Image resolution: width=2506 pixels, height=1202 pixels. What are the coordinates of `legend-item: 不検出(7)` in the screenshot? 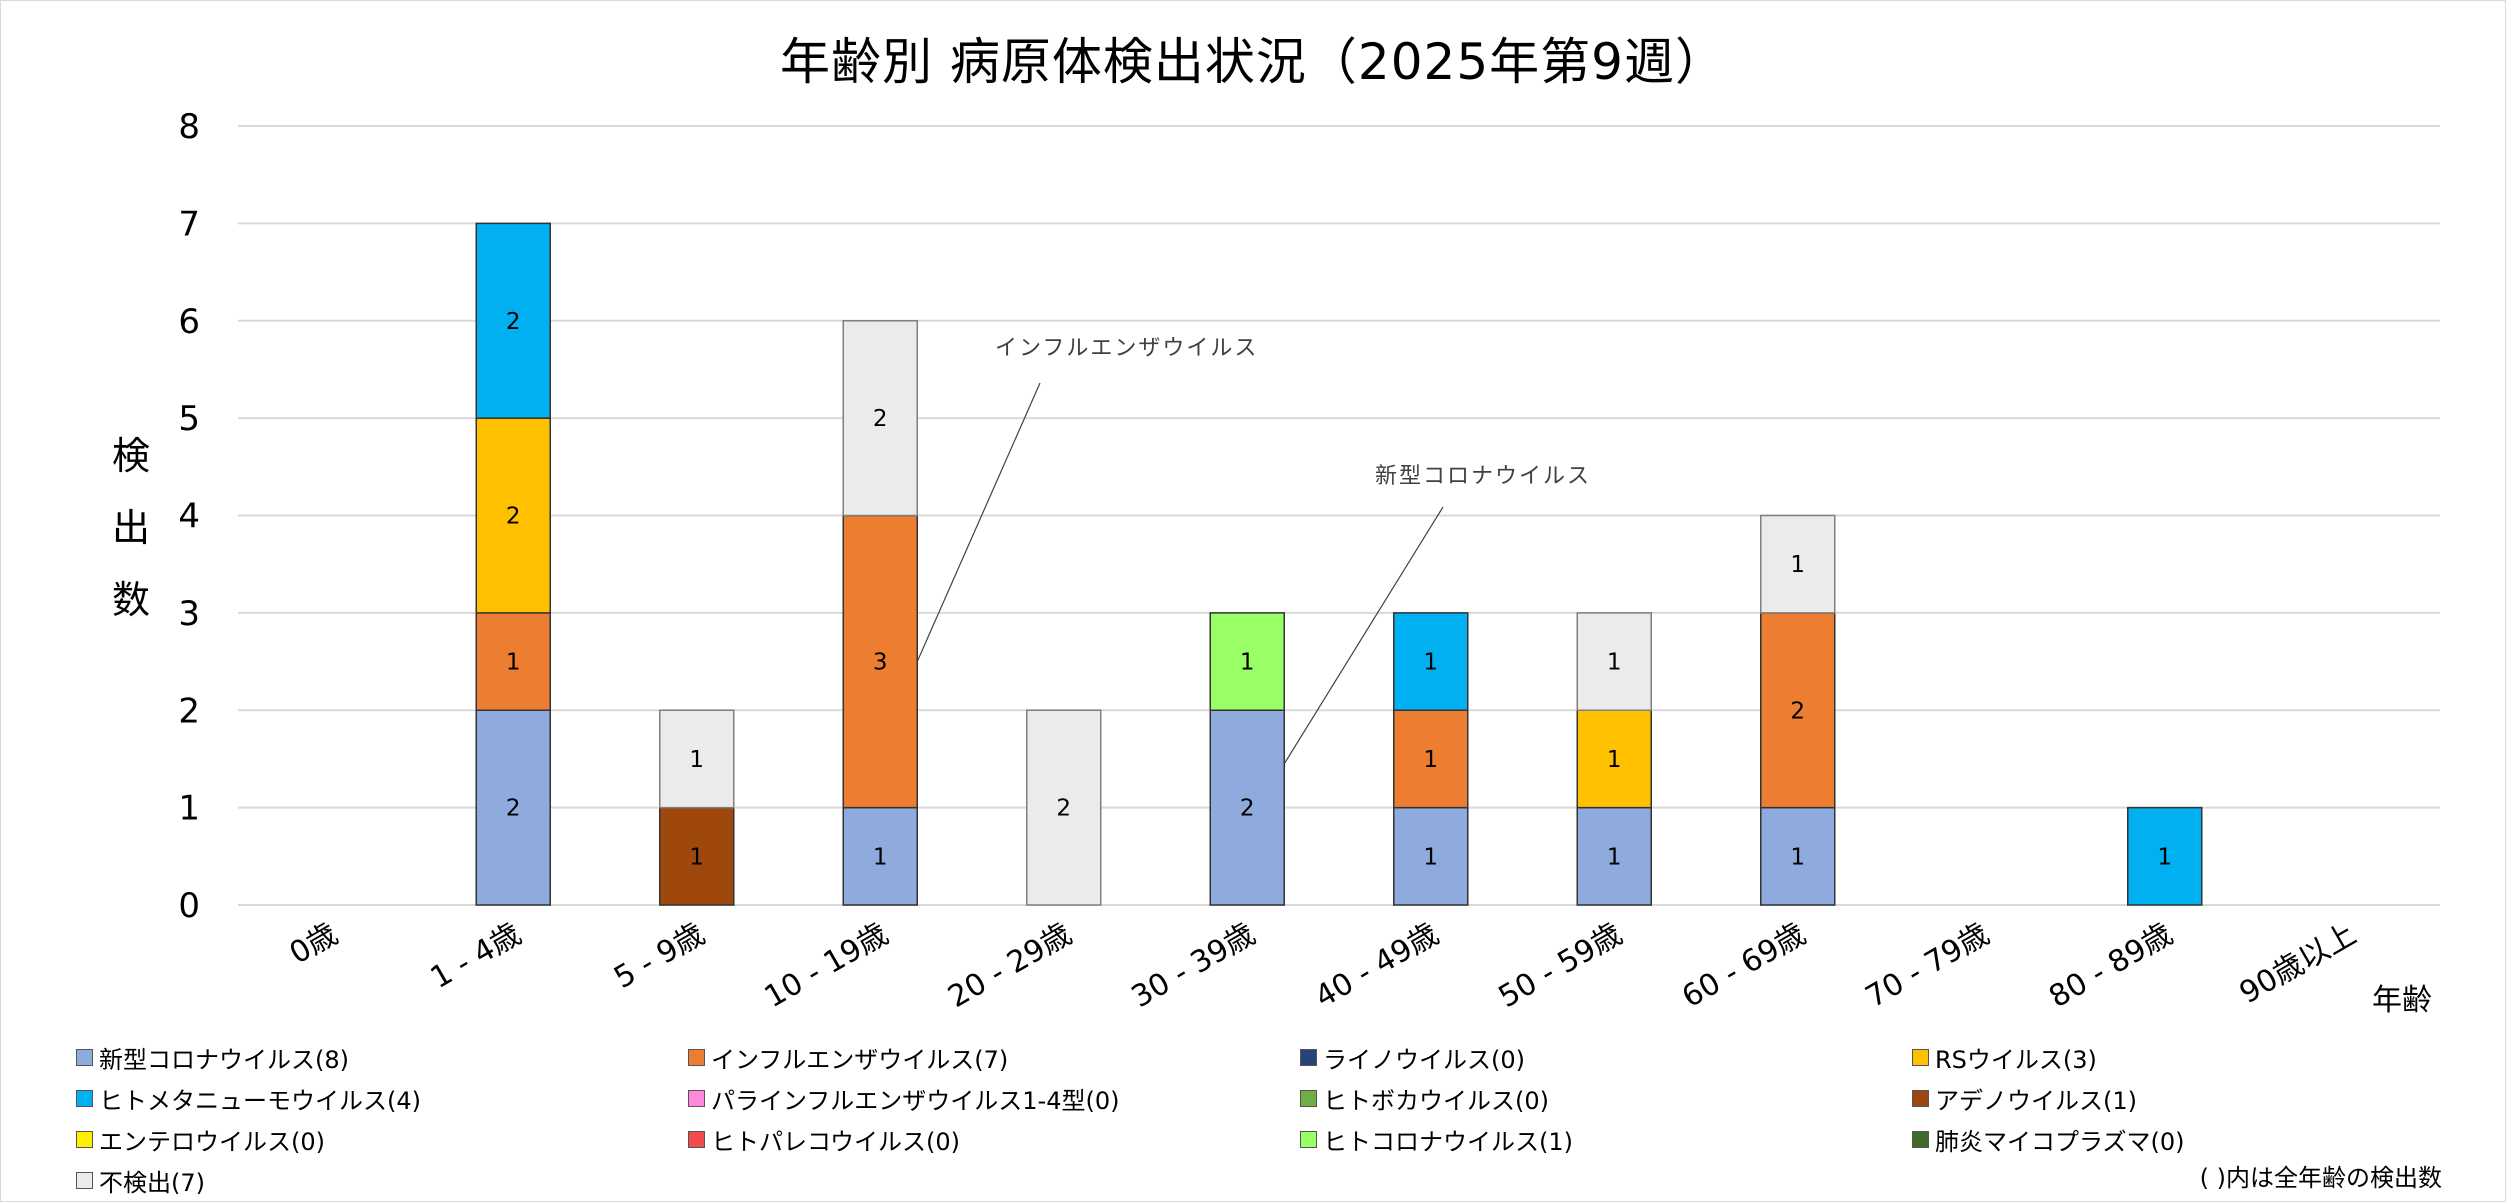 It's located at (140, 1180).